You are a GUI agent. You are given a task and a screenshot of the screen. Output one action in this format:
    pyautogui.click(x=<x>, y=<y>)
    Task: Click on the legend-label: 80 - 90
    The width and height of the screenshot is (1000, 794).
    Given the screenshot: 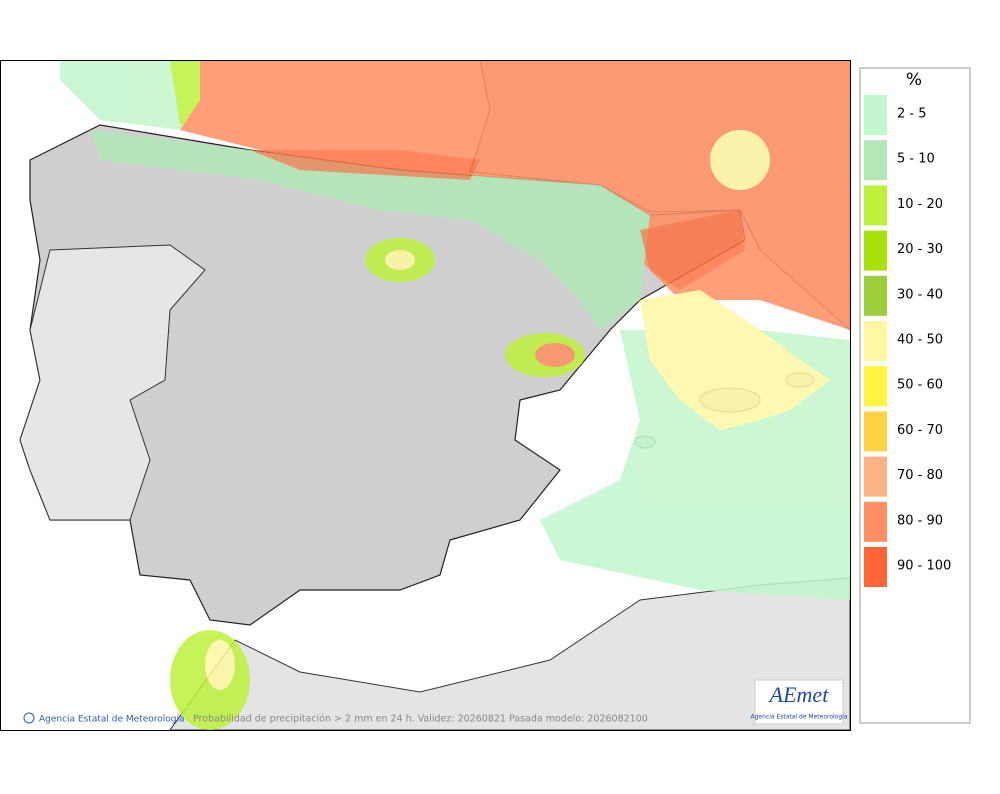 What is the action you would take?
    pyautogui.click(x=920, y=520)
    